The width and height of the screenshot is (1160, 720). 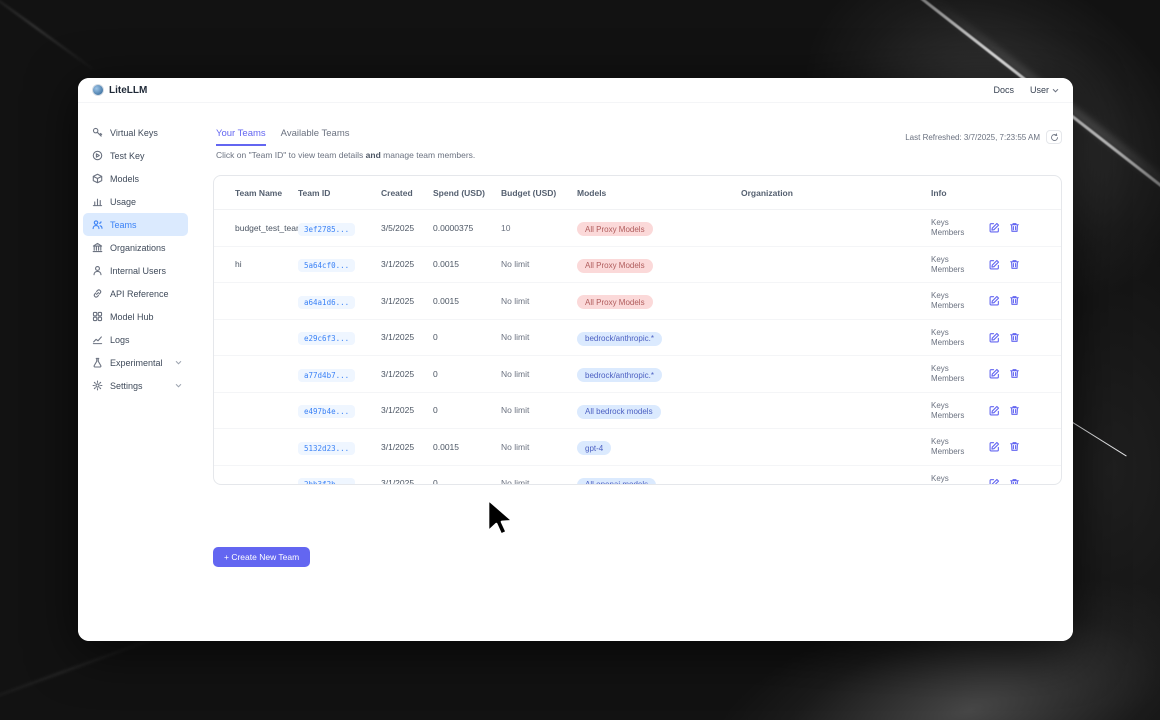 What do you see at coordinates (1003, 90) in the screenshot?
I see `docs-link: Docs` at bounding box center [1003, 90].